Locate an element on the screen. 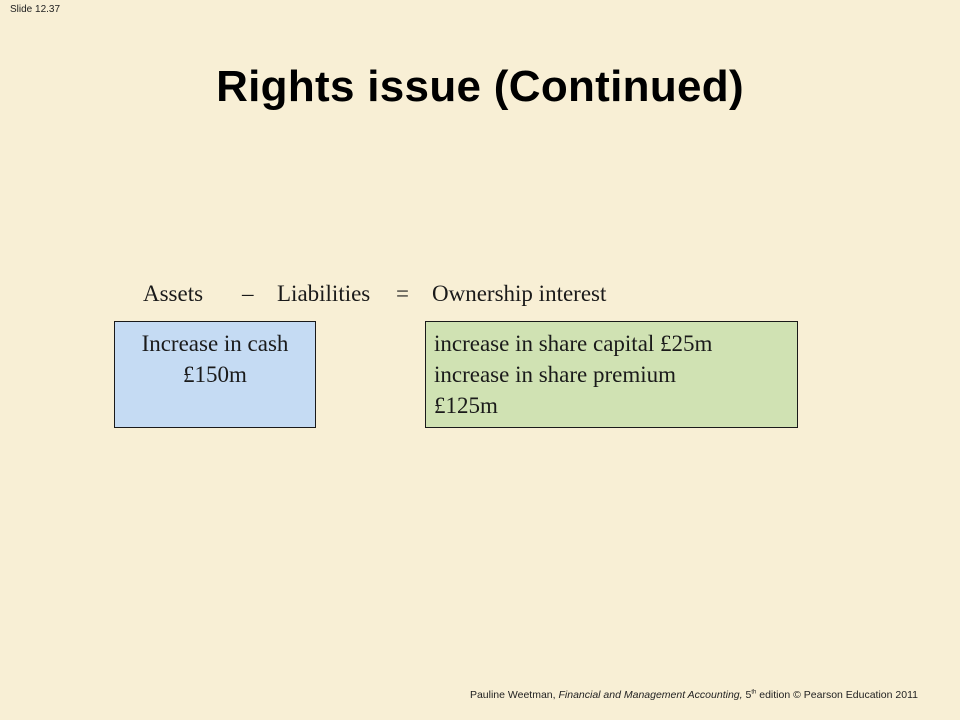 The image size is (960, 720). footer-author: Pauline Weetman, is located at coordinates (512, 695).